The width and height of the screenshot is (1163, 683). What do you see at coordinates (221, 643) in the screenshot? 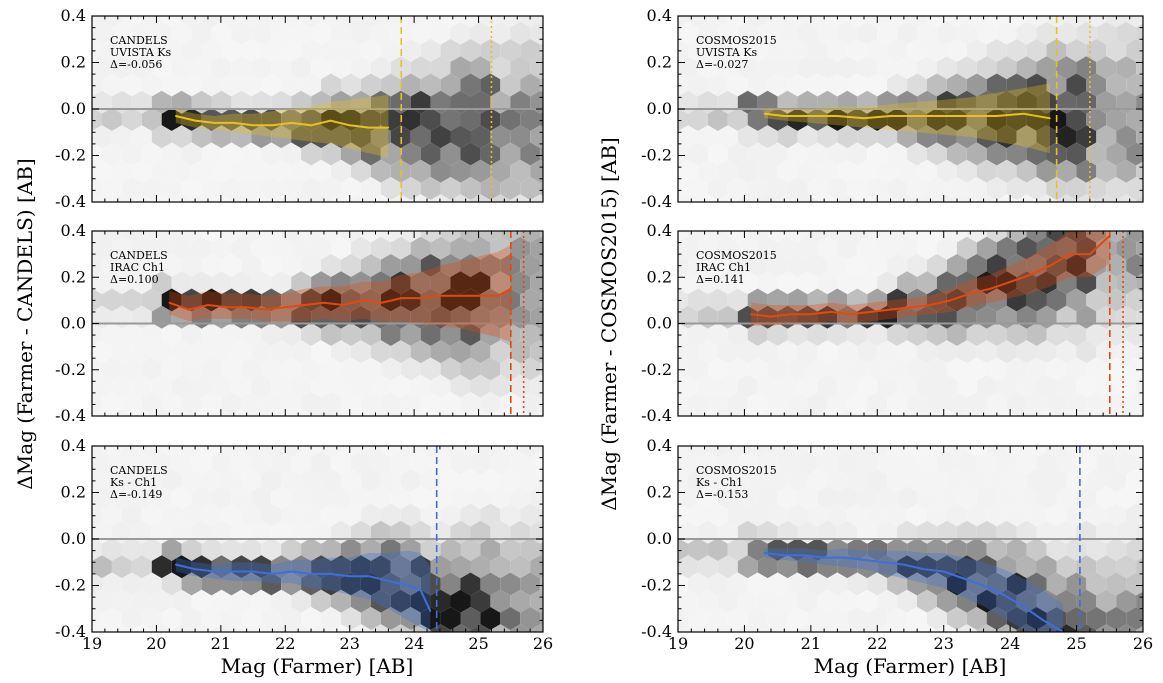
I see `x-tick-label: 21` at bounding box center [221, 643].